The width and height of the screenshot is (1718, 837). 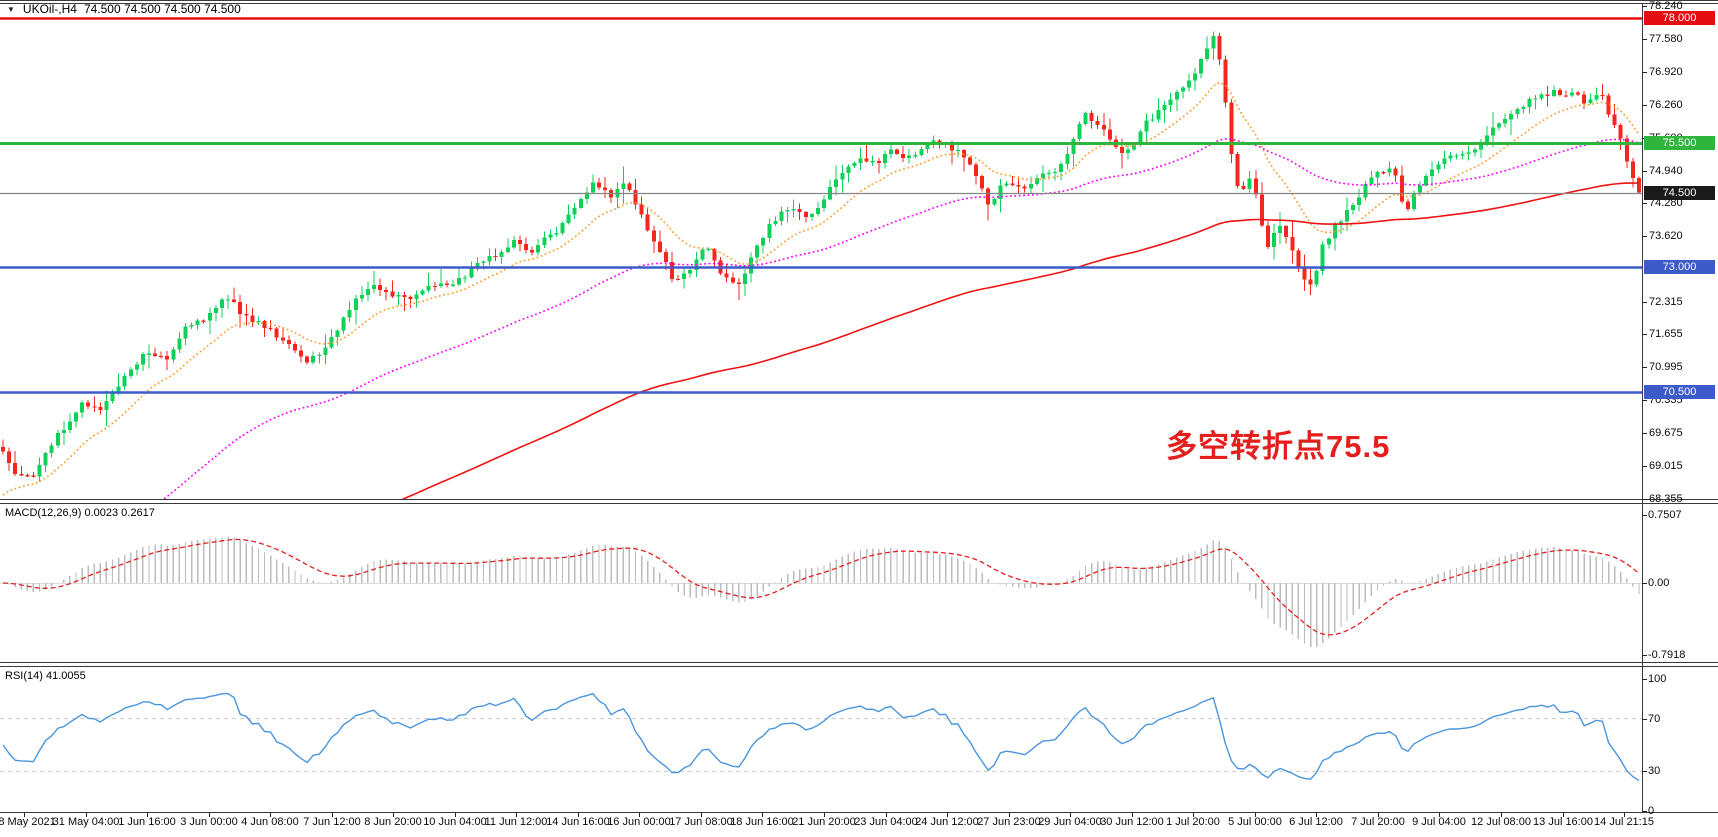 What do you see at coordinates (1666, 466) in the screenshot?
I see `price-axis-tick: 69.015` at bounding box center [1666, 466].